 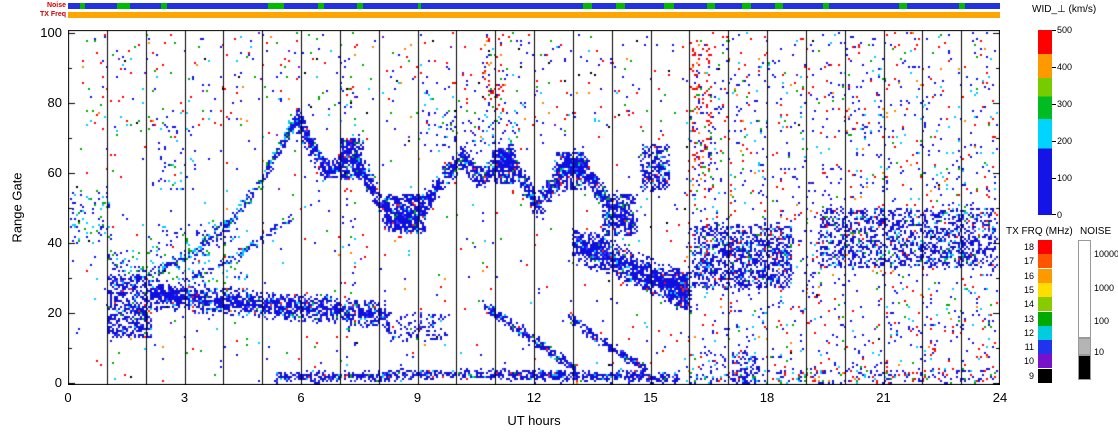 What do you see at coordinates (1045, 122) in the screenshot?
I see `wid-colorbar` at bounding box center [1045, 122].